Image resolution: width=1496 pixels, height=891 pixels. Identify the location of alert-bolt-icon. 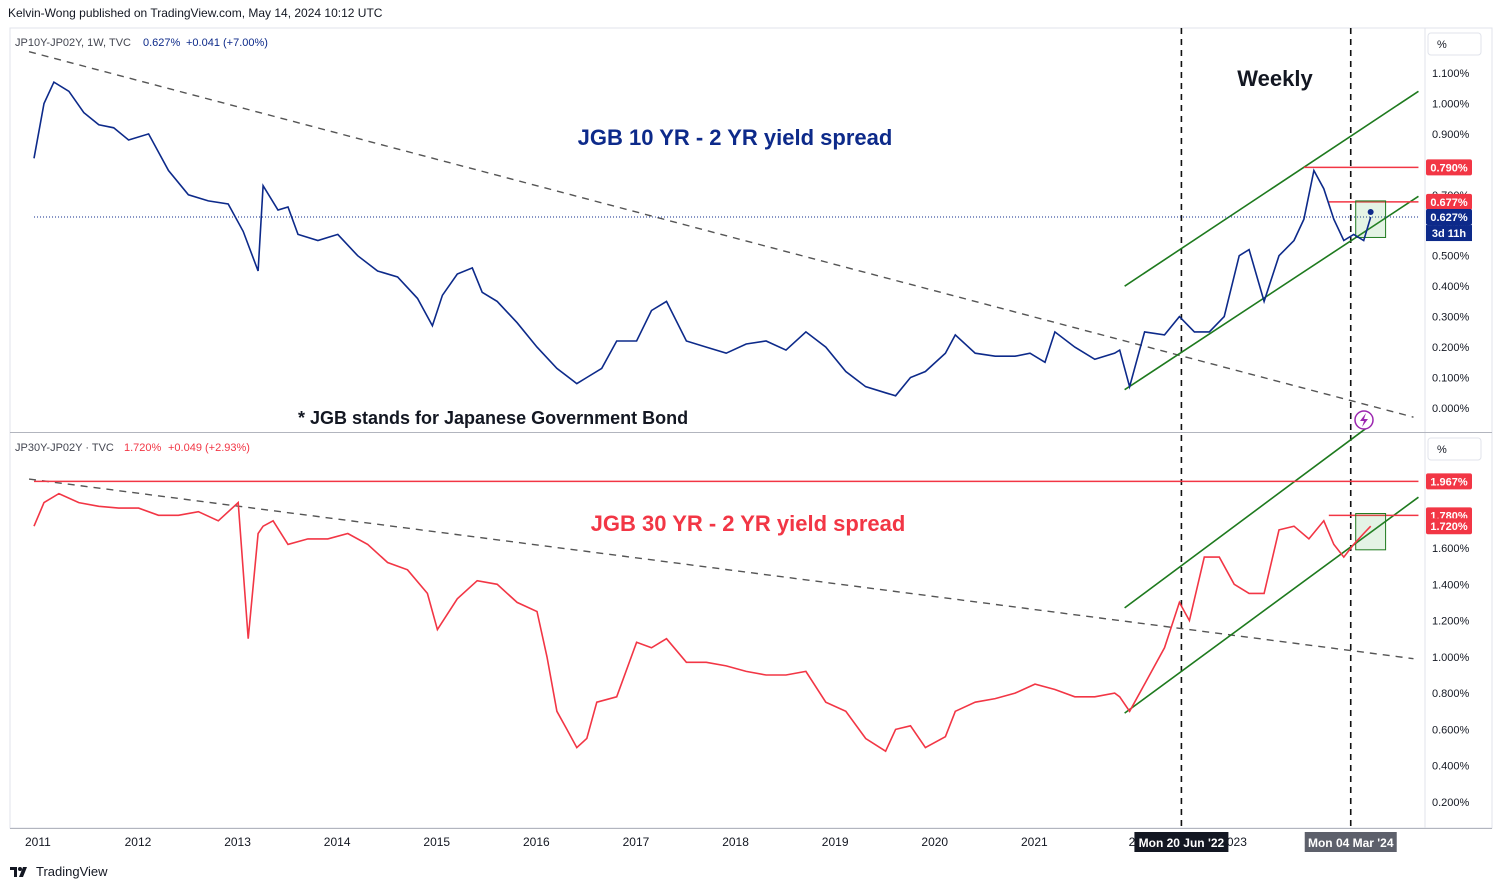
(1364, 420).